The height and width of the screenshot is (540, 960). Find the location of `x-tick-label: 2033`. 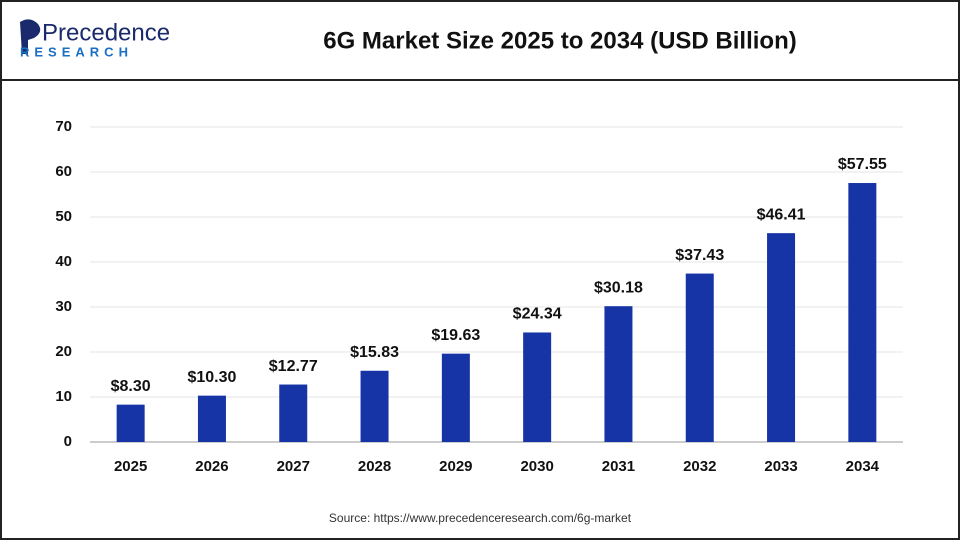

x-tick-label: 2033 is located at coordinates (780, 466).